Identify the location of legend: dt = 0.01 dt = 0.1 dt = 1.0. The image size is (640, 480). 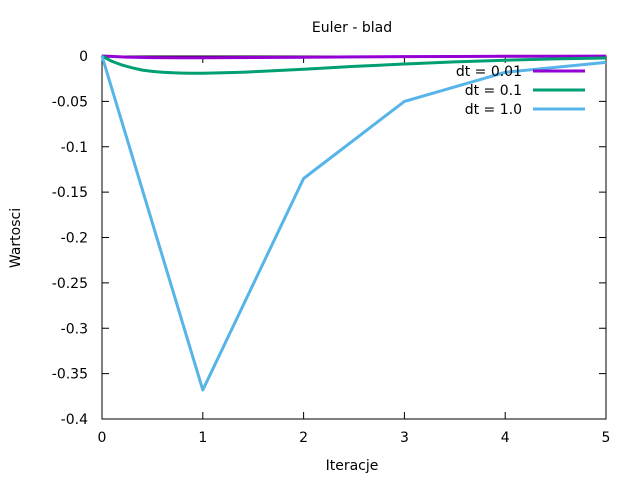
(520, 91).